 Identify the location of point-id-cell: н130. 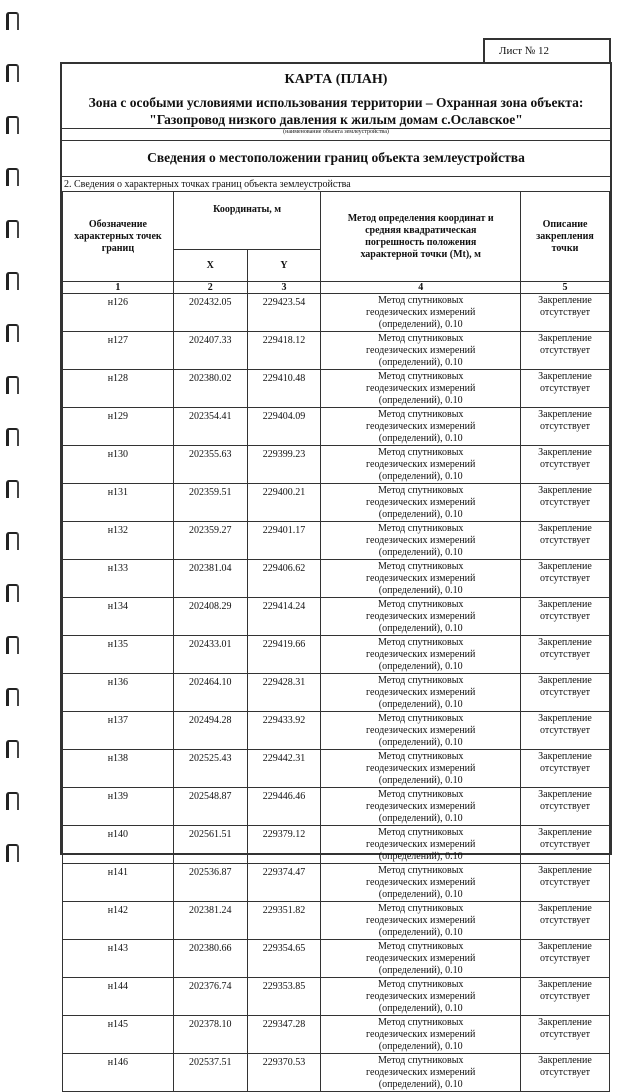
(118, 464).